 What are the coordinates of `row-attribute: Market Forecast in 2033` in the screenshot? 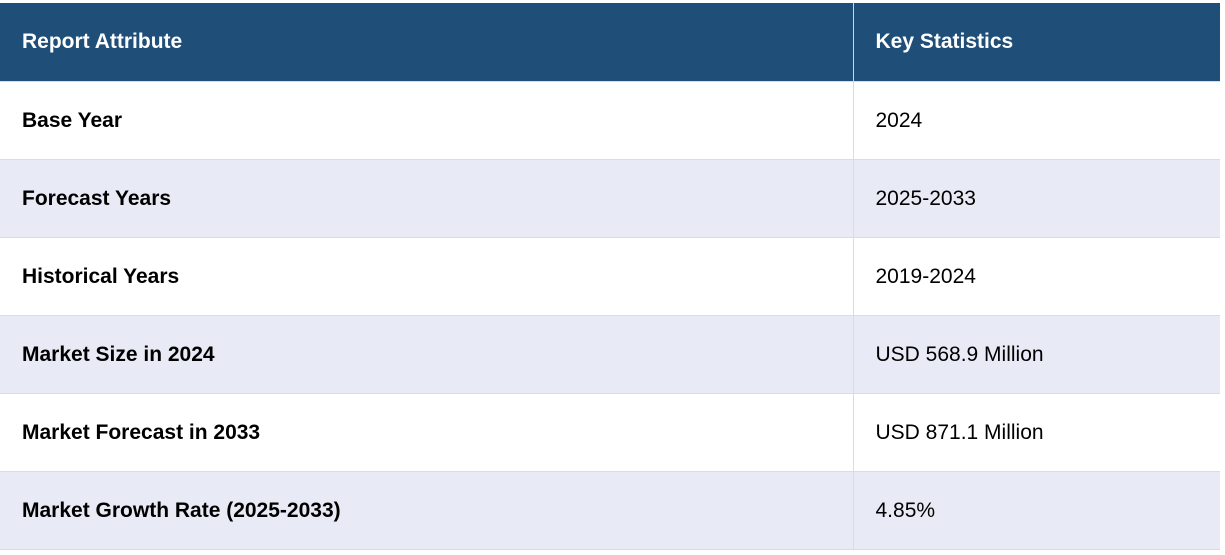 It's located at (427, 432).